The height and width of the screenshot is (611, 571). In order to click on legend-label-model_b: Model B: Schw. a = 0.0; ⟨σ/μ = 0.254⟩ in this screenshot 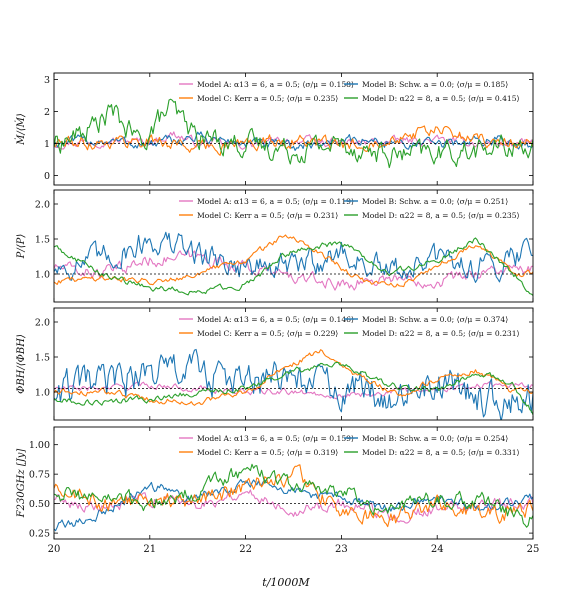, I will do `click(435, 438)`.